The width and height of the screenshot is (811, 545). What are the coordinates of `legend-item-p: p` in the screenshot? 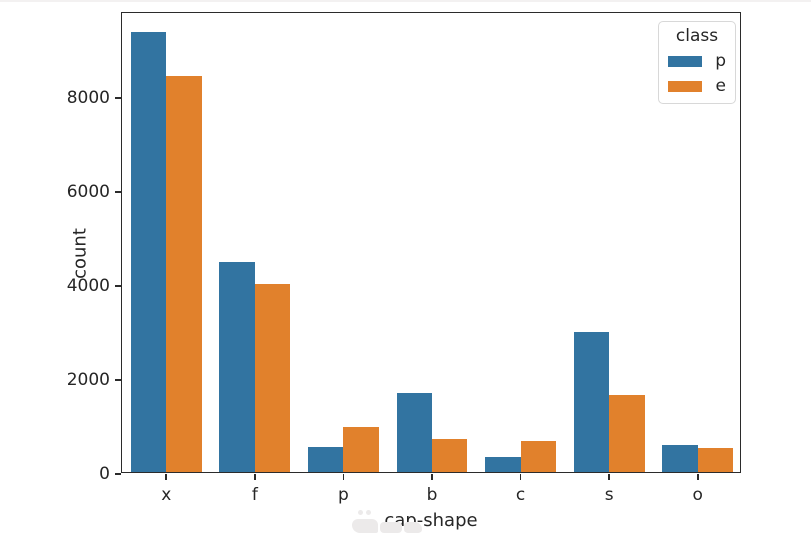 It's located at (697, 61).